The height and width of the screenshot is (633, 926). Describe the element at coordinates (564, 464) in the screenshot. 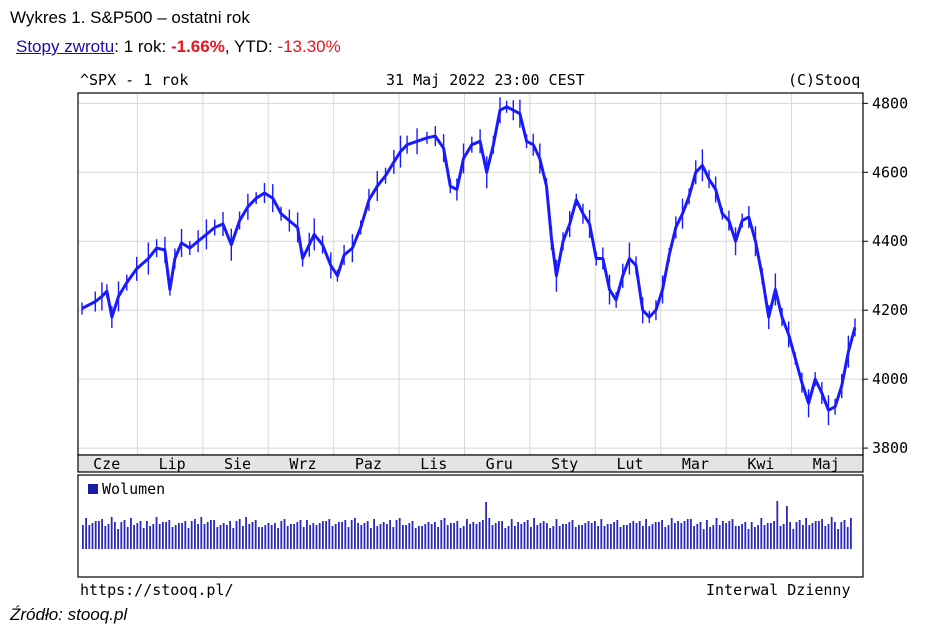

I see `month-label-sty: Sty` at that location.